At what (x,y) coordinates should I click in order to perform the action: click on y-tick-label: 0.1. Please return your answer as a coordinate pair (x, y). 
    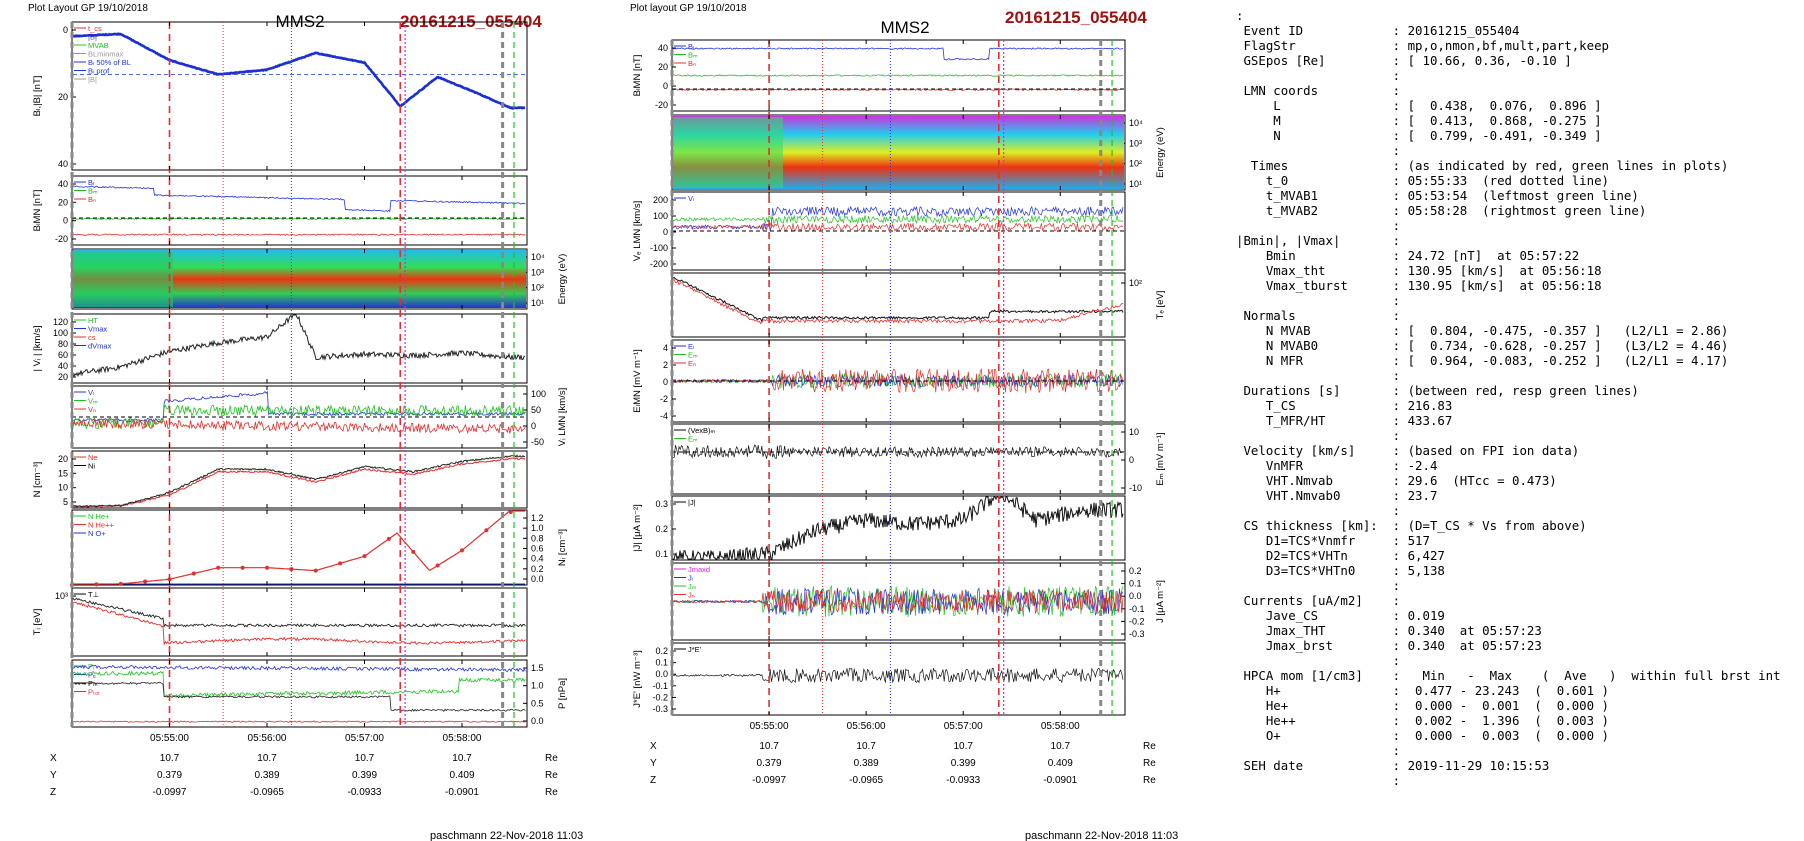
    Looking at the image, I should click on (661, 554).